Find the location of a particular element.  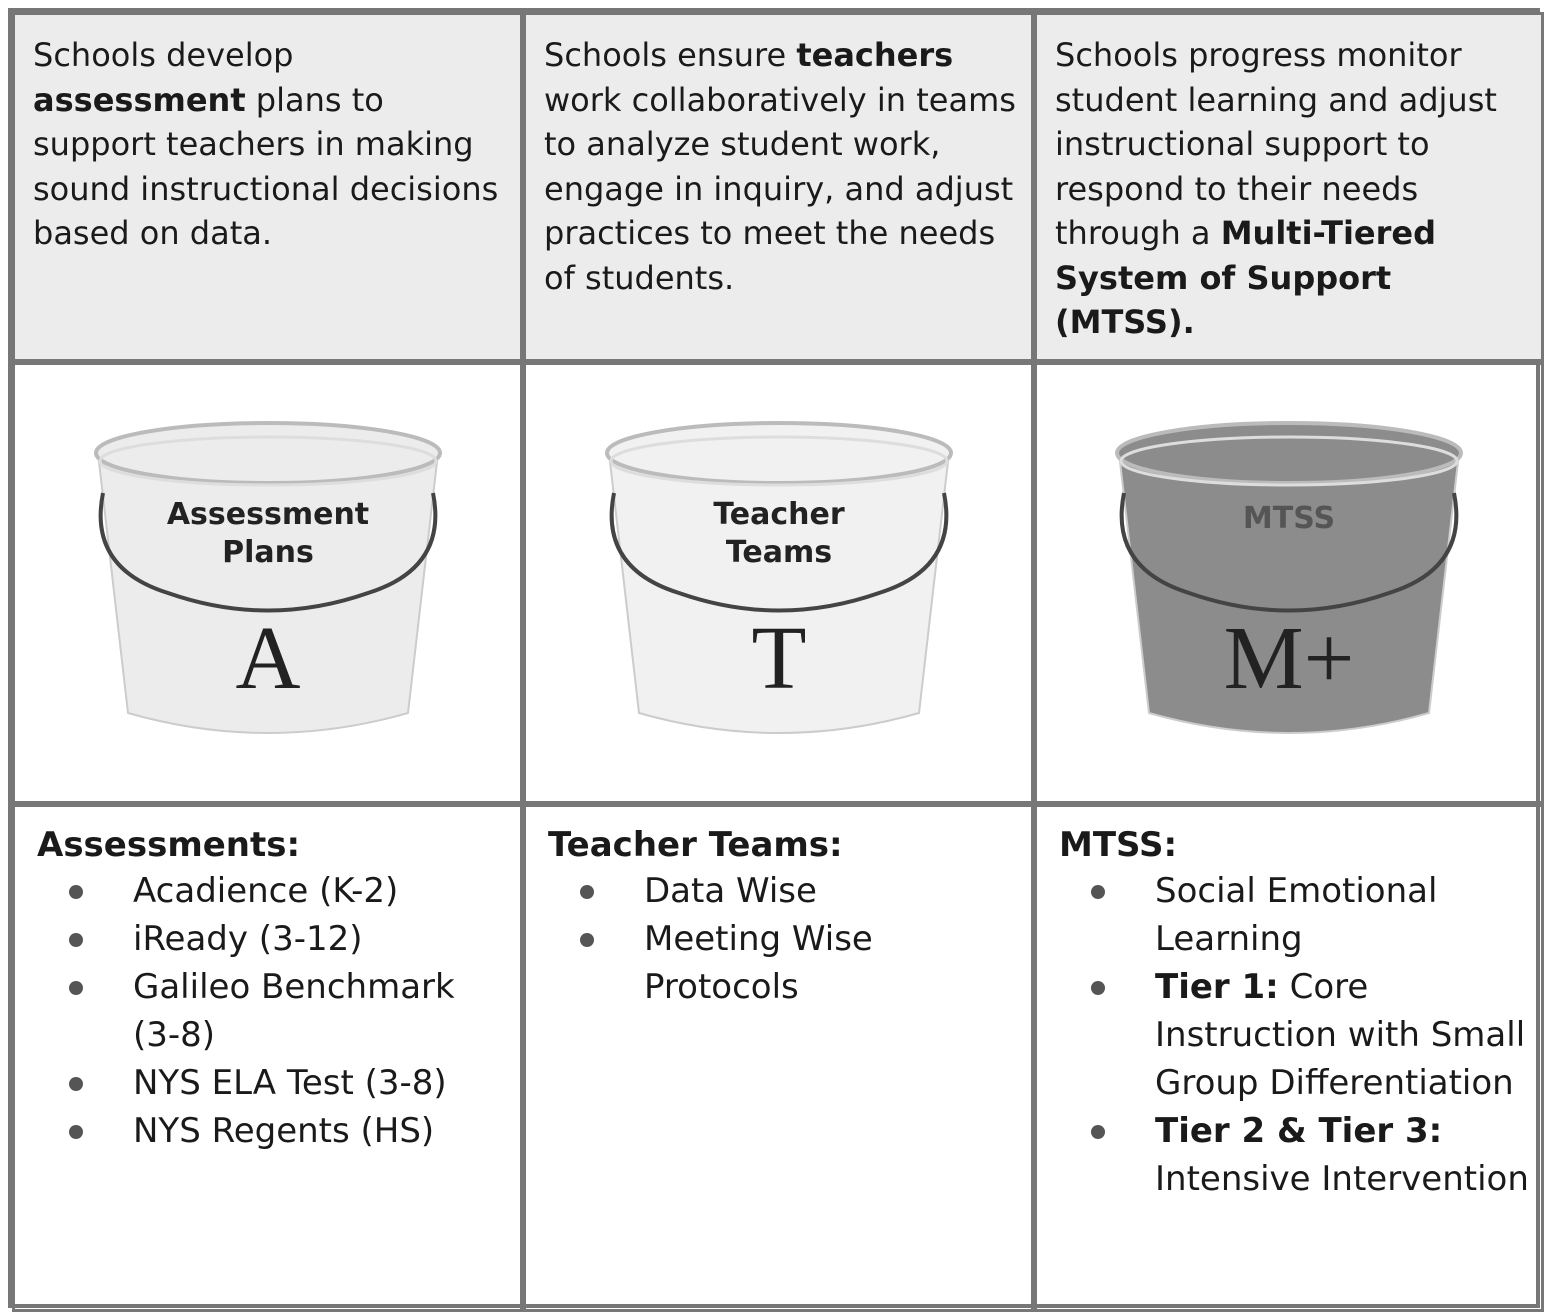

bucket-label: Teacher is located at coordinates (779, 514).